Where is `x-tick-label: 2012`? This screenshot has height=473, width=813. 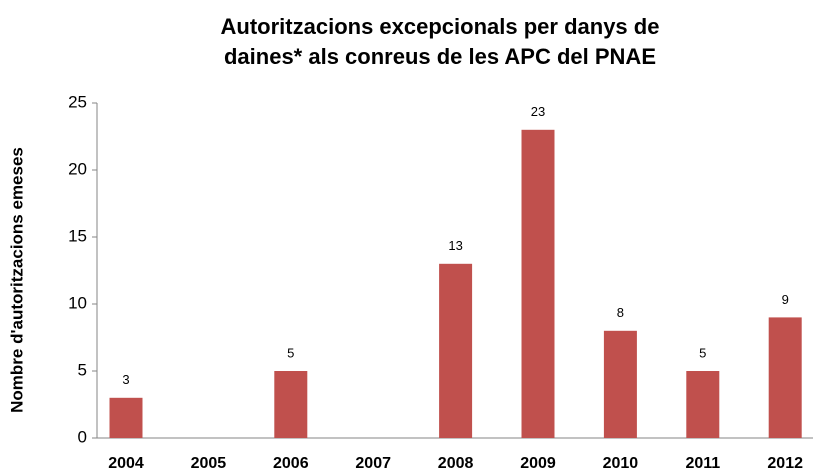
x-tick-label: 2012 is located at coordinates (785, 463).